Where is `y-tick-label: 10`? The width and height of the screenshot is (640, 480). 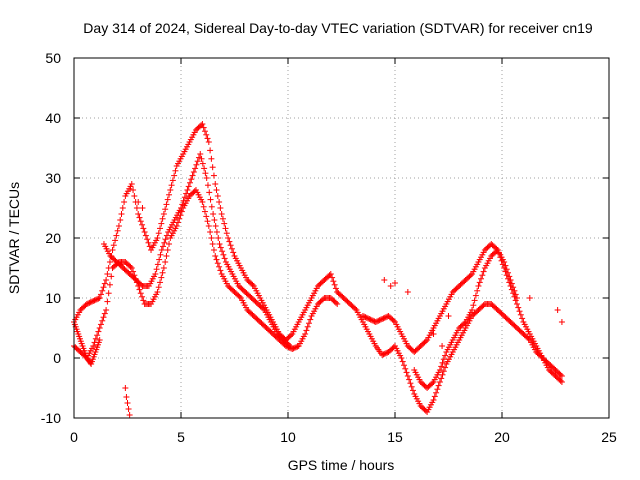 y-tick-label: 10 is located at coordinates (53, 298).